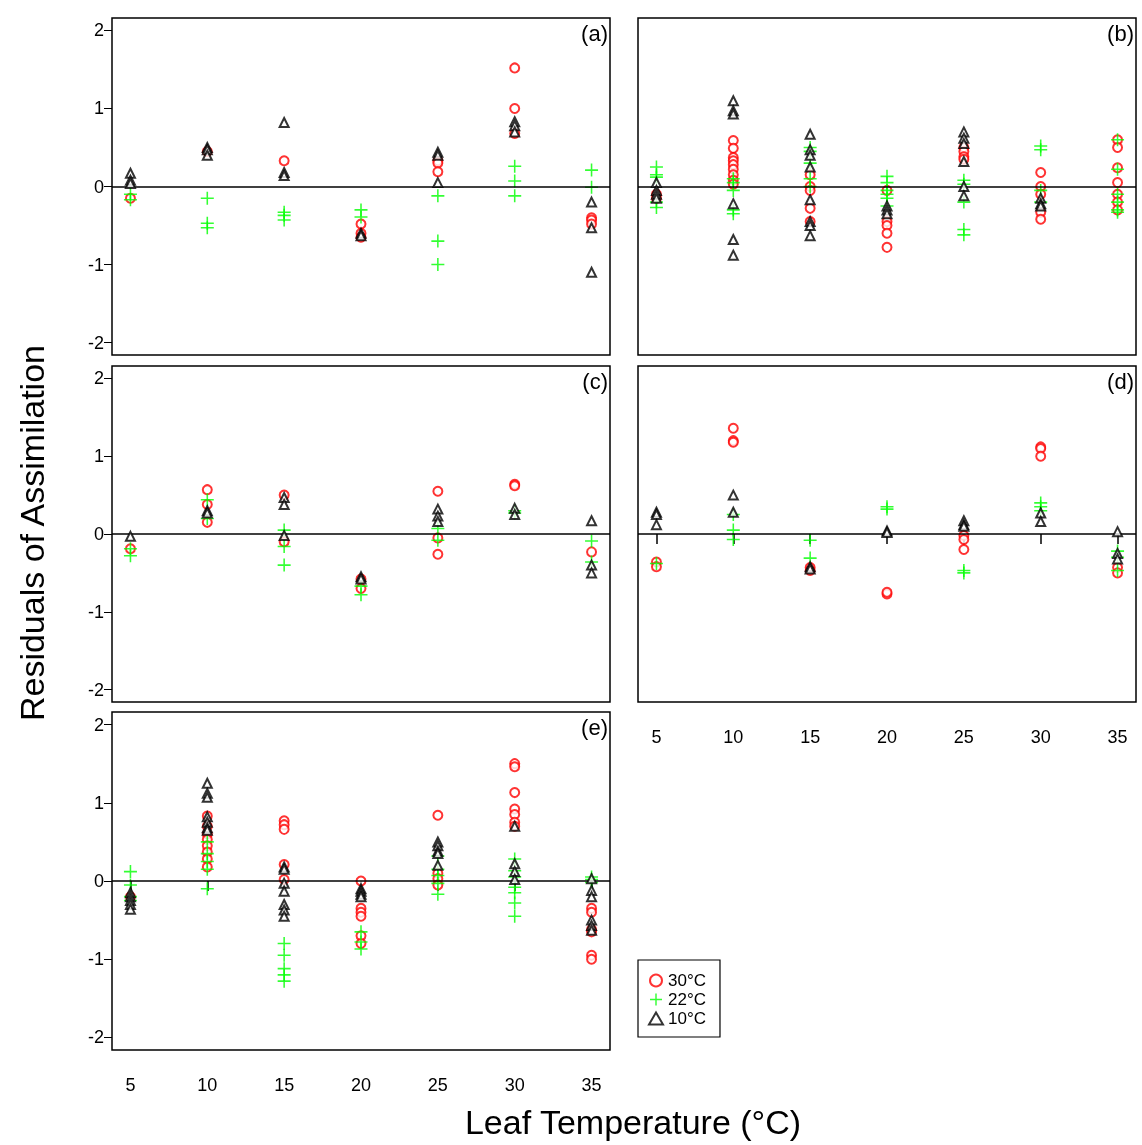 This screenshot has height=1145, width=1142. What do you see at coordinates (1120, 381) in the screenshot?
I see `annotation: (d)` at bounding box center [1120, 381].